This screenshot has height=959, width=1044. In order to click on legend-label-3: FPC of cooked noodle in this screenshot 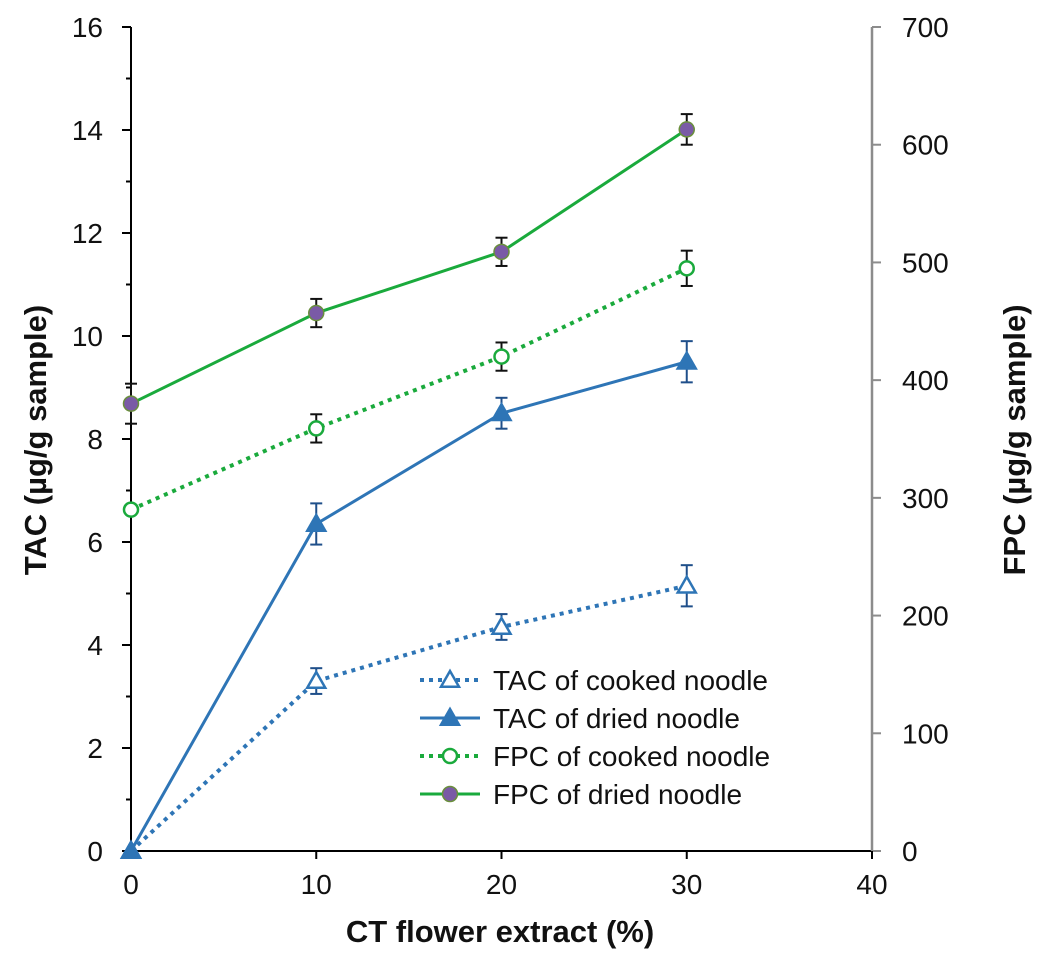, I will do `click(631, 756)`.